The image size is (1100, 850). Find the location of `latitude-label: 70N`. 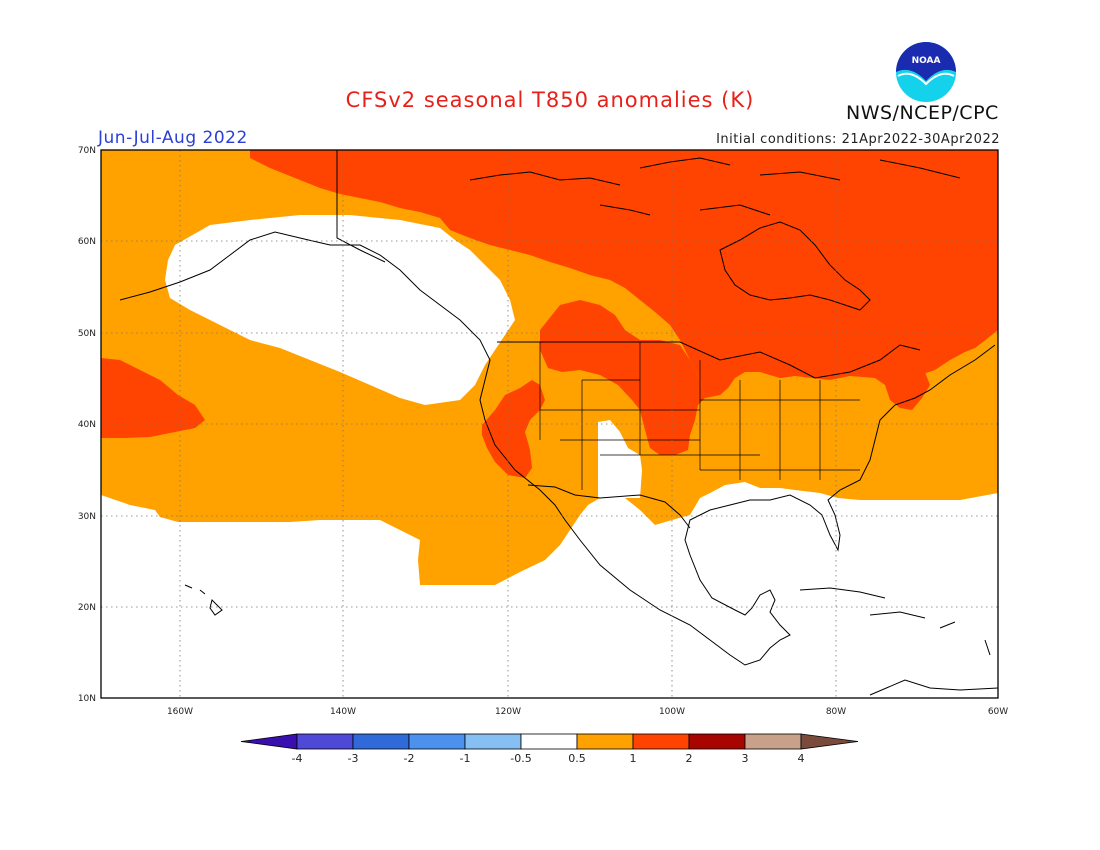

latitude-label: 70N is located at coordinates (87, 151).